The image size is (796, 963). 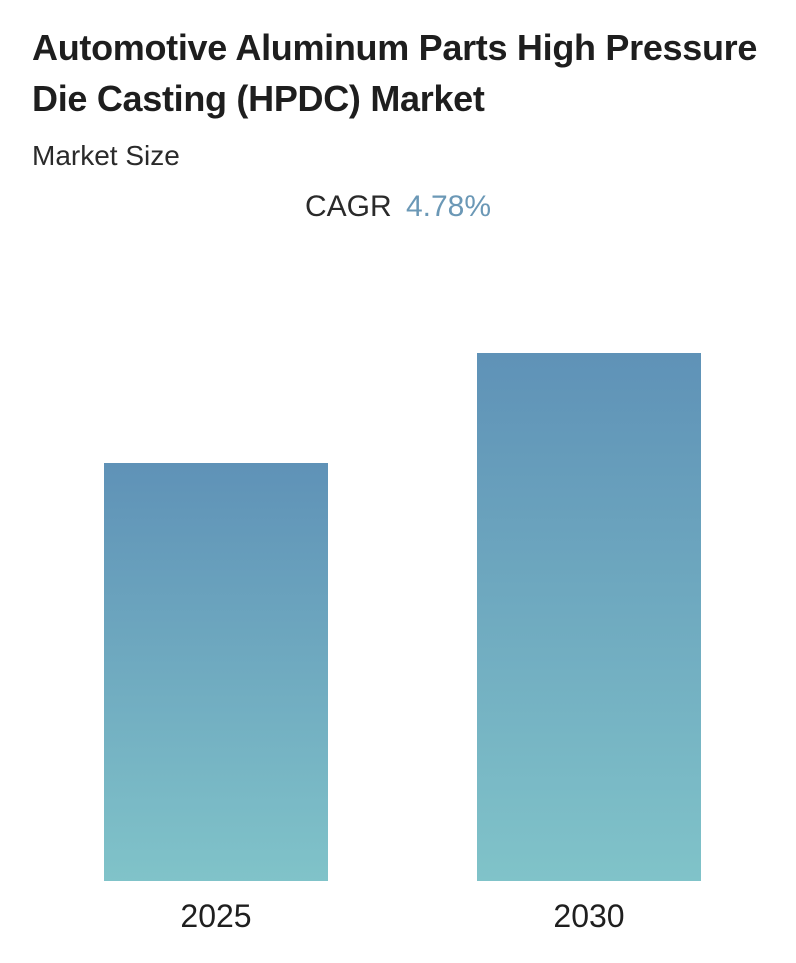 I want to click on cagr-indicator: CAGR 4.78%, so click(x=398, y=207).